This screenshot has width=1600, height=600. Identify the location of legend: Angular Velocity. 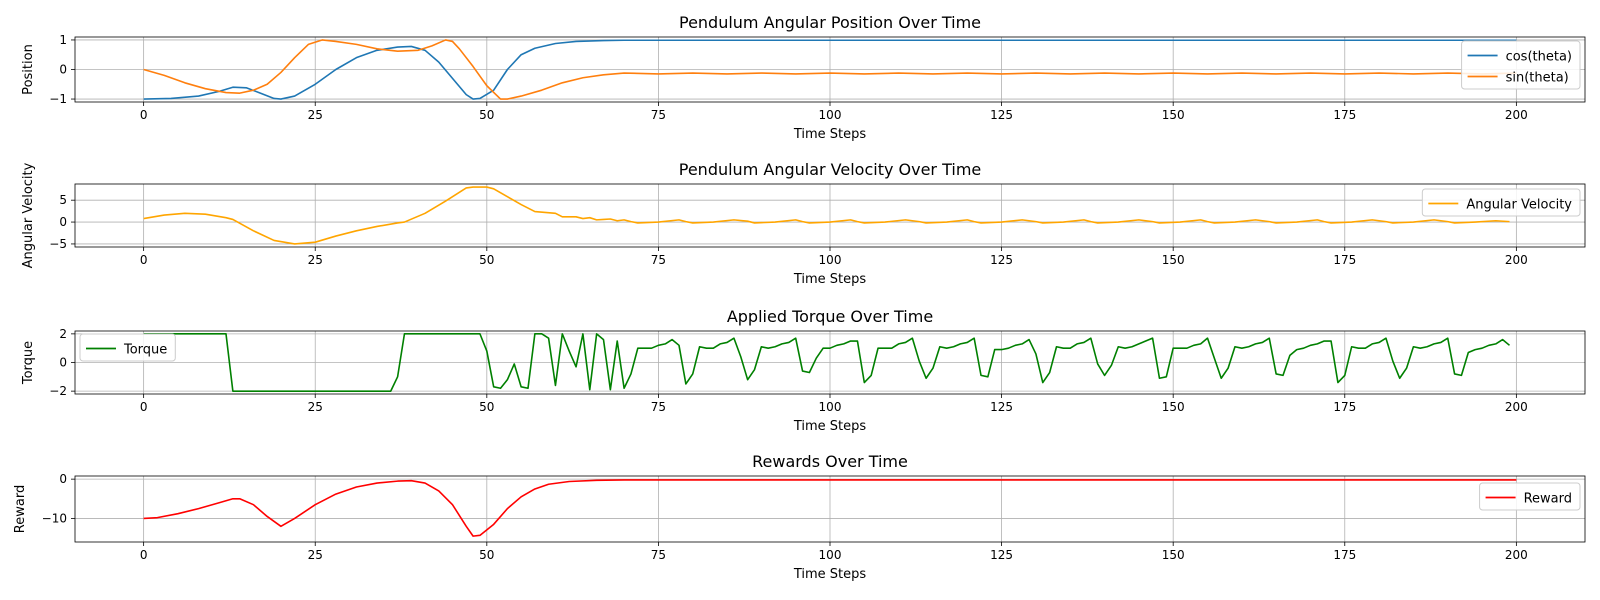
(1501, 202).